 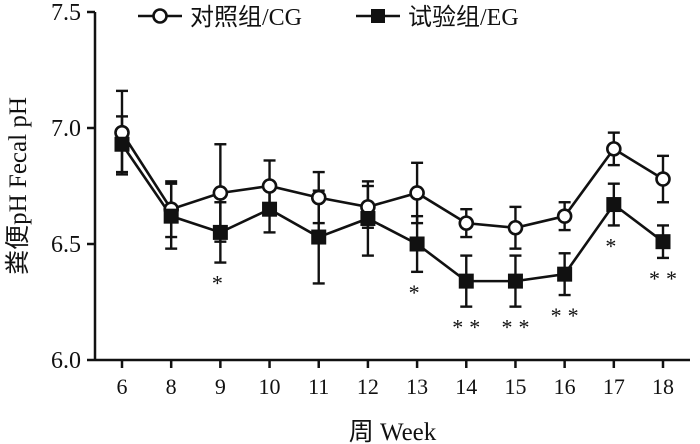 What do you see at coordinates (614, 386) in the screenshot?
I see `x-tick-label: 17` at bounding box center [614, 386].